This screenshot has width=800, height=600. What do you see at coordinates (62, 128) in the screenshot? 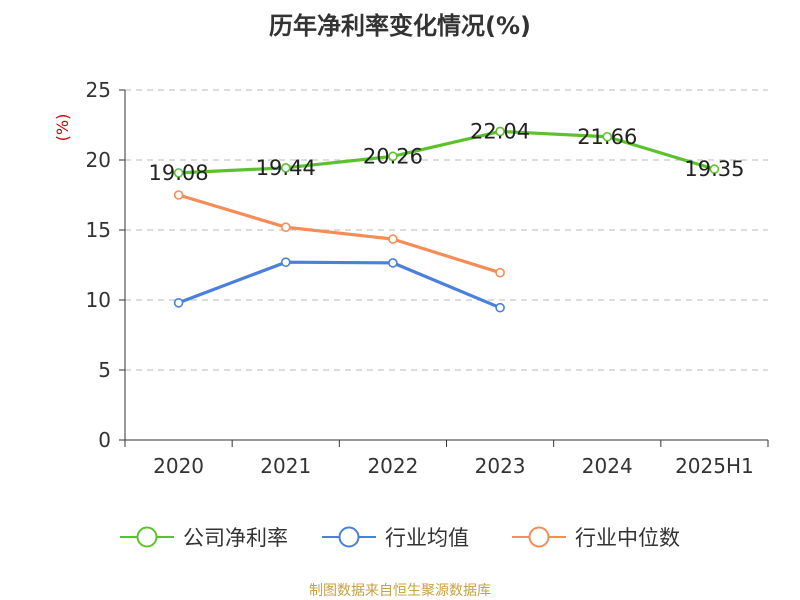
I see `y-axis-label: (%)` at bounding box center [62, 128].